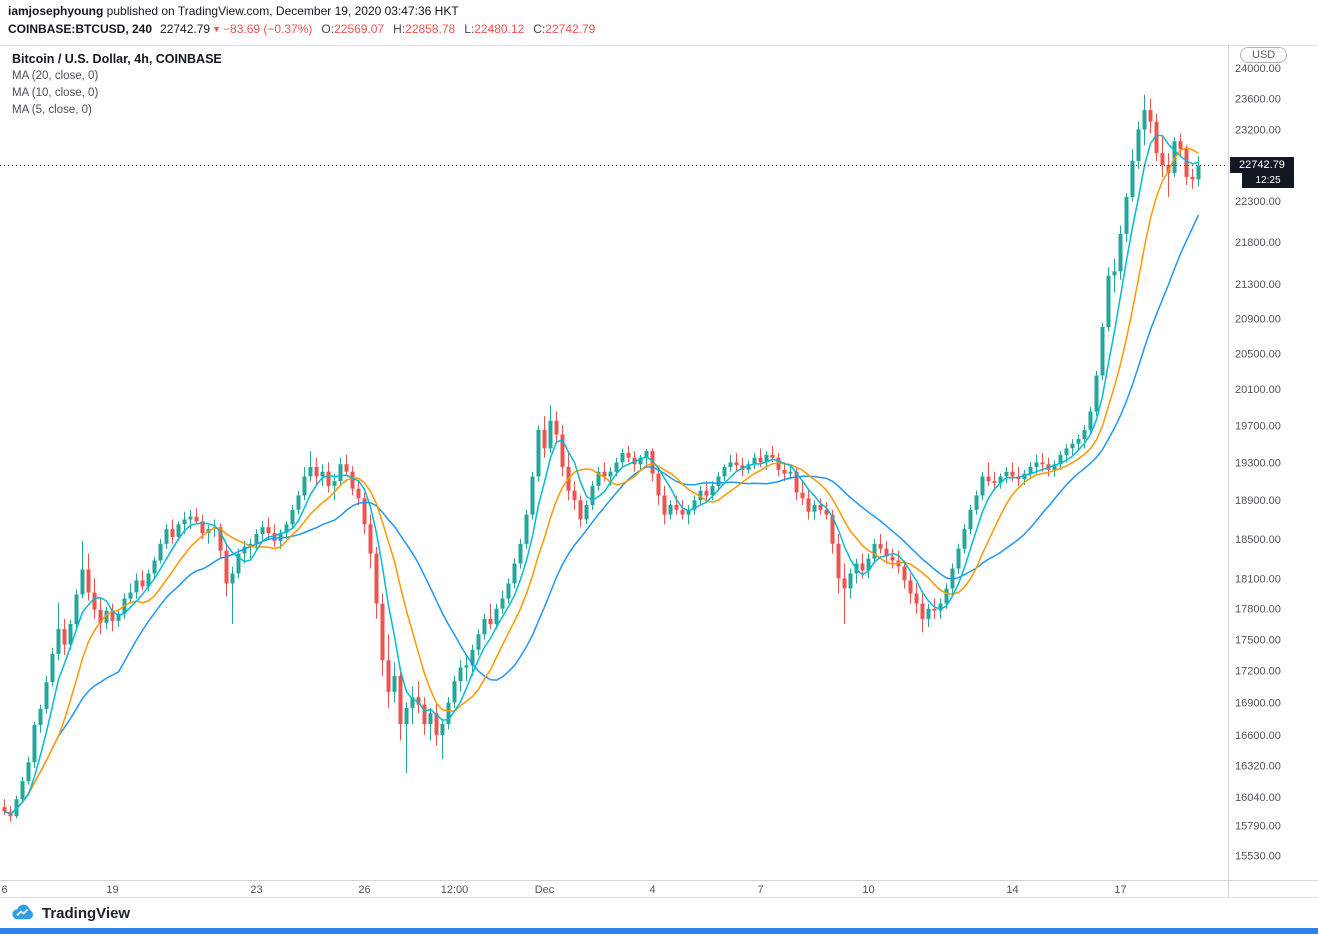 This screenshot has height=934, width=1318. Describe the element at coordinates (1258, 672) in the screenshot. I see `svg-text: 17200.00` at that location.